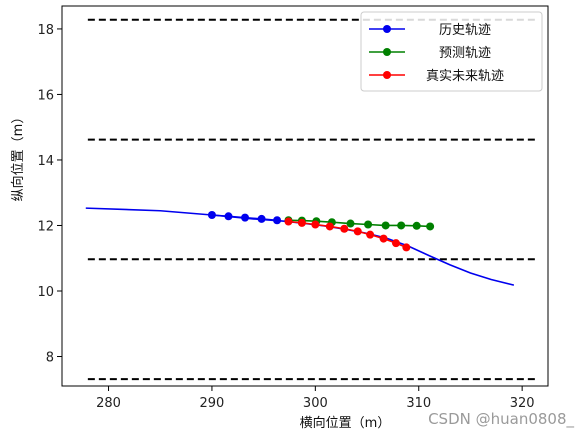 Image resolution: width=588 pixels, height=442 pixels. What do you see at coordinates (108, 403) in the screenshot?
I see `x-tick-label-280: 280` at bounding box center [108, 403].